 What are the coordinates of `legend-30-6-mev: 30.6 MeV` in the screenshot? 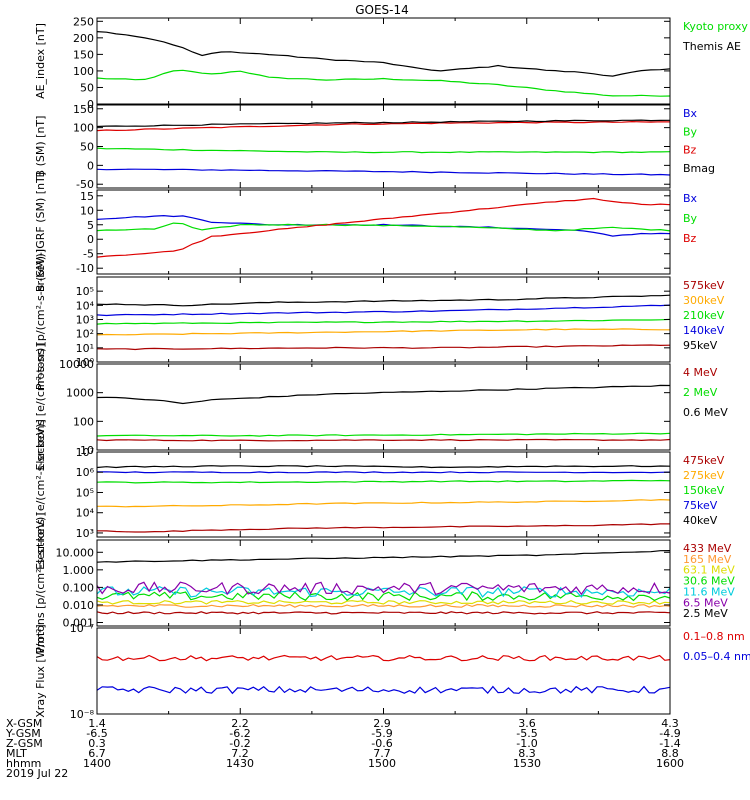 It's located at (709, 581).